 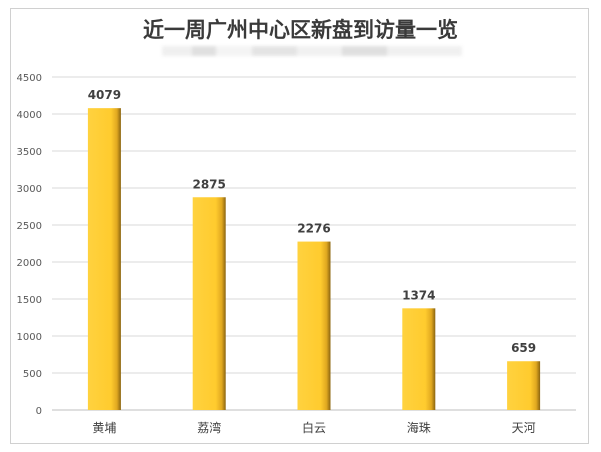 What do you see at coordinates (29, 300) in the screenshot?
I see `y-tick-label: 1500` at bounding box center [29, 300].